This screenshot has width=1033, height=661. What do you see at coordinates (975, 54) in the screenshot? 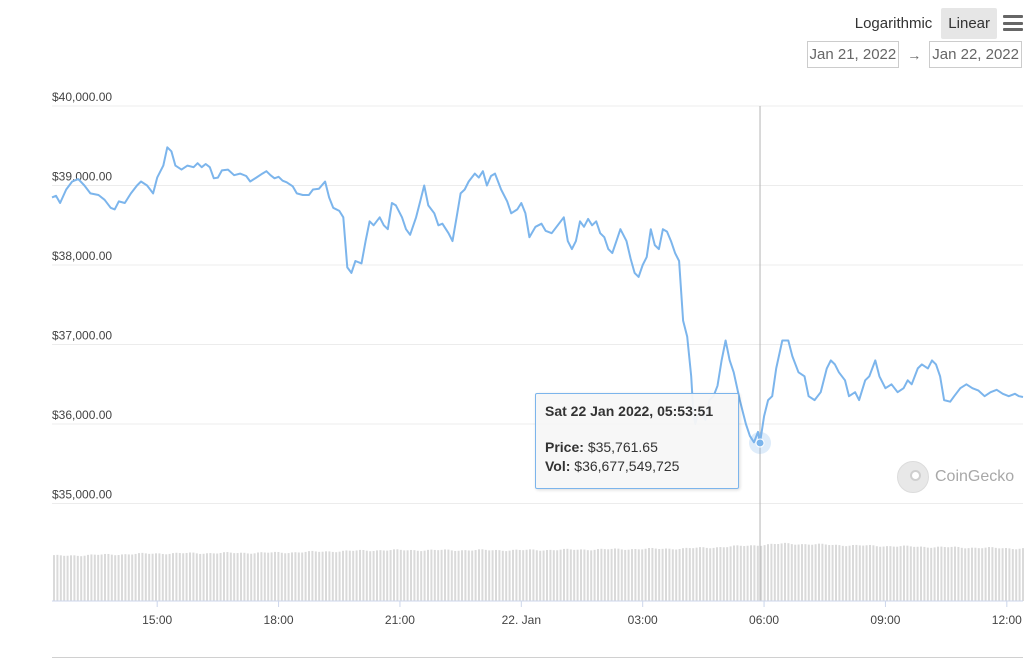
I see `range-end-input: Jan 22, 2022` at bounding box center [975, 54].